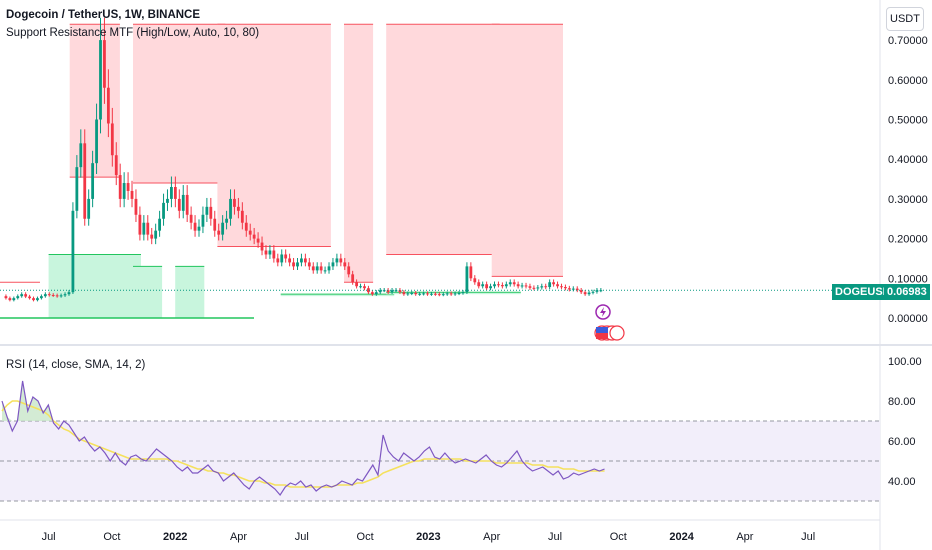 This screenshot has height=550, width=932. I want to click on currency-button: USDT, so click(905, 19).